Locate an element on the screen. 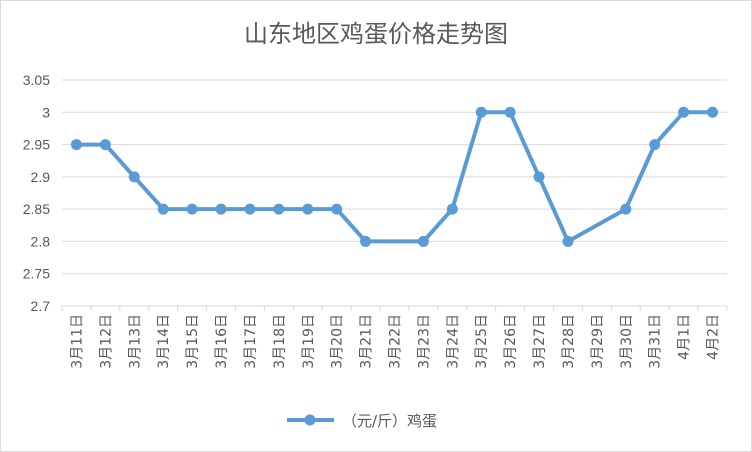  x-tick-label: 3月19日 is located at coordinates (309, 341).